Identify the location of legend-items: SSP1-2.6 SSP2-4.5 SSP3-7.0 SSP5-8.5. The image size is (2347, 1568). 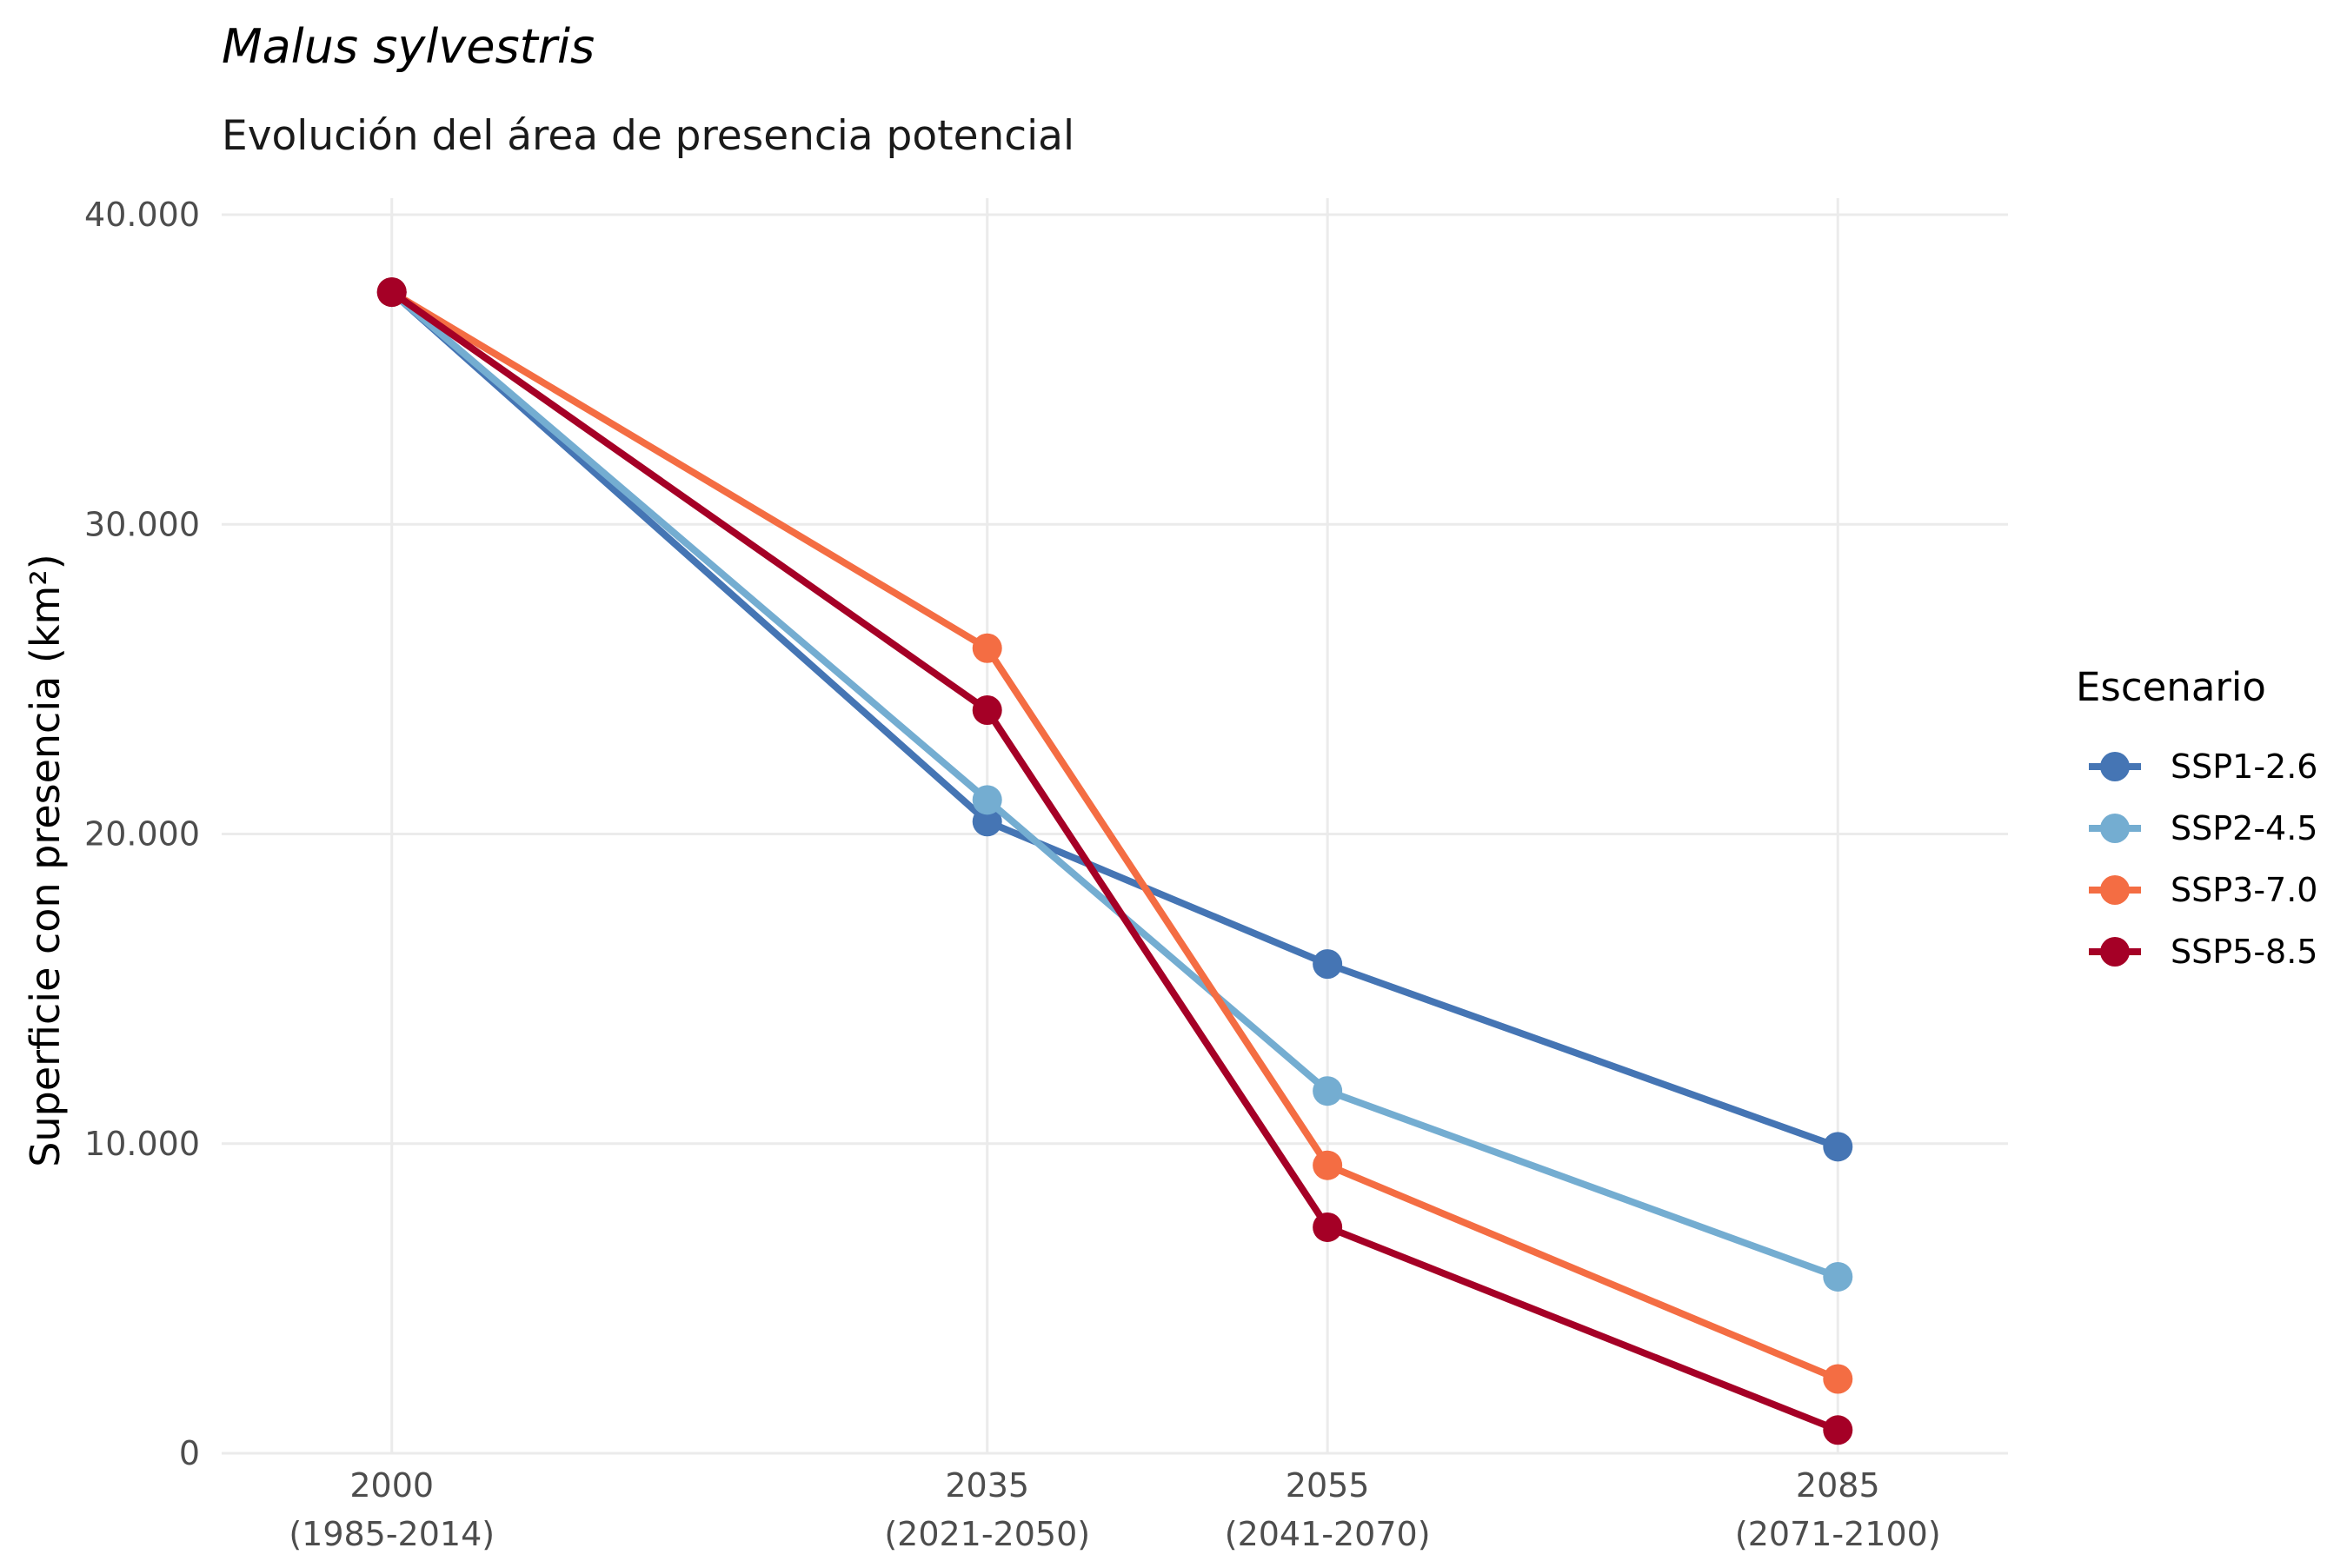
(2203, 859).